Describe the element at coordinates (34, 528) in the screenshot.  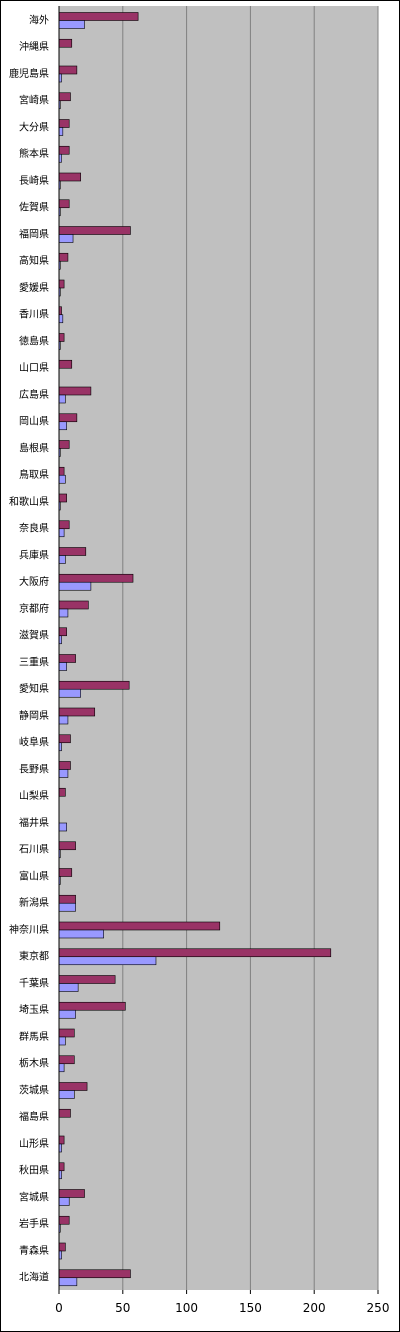
I see `category-label: 奈良県` at that location.